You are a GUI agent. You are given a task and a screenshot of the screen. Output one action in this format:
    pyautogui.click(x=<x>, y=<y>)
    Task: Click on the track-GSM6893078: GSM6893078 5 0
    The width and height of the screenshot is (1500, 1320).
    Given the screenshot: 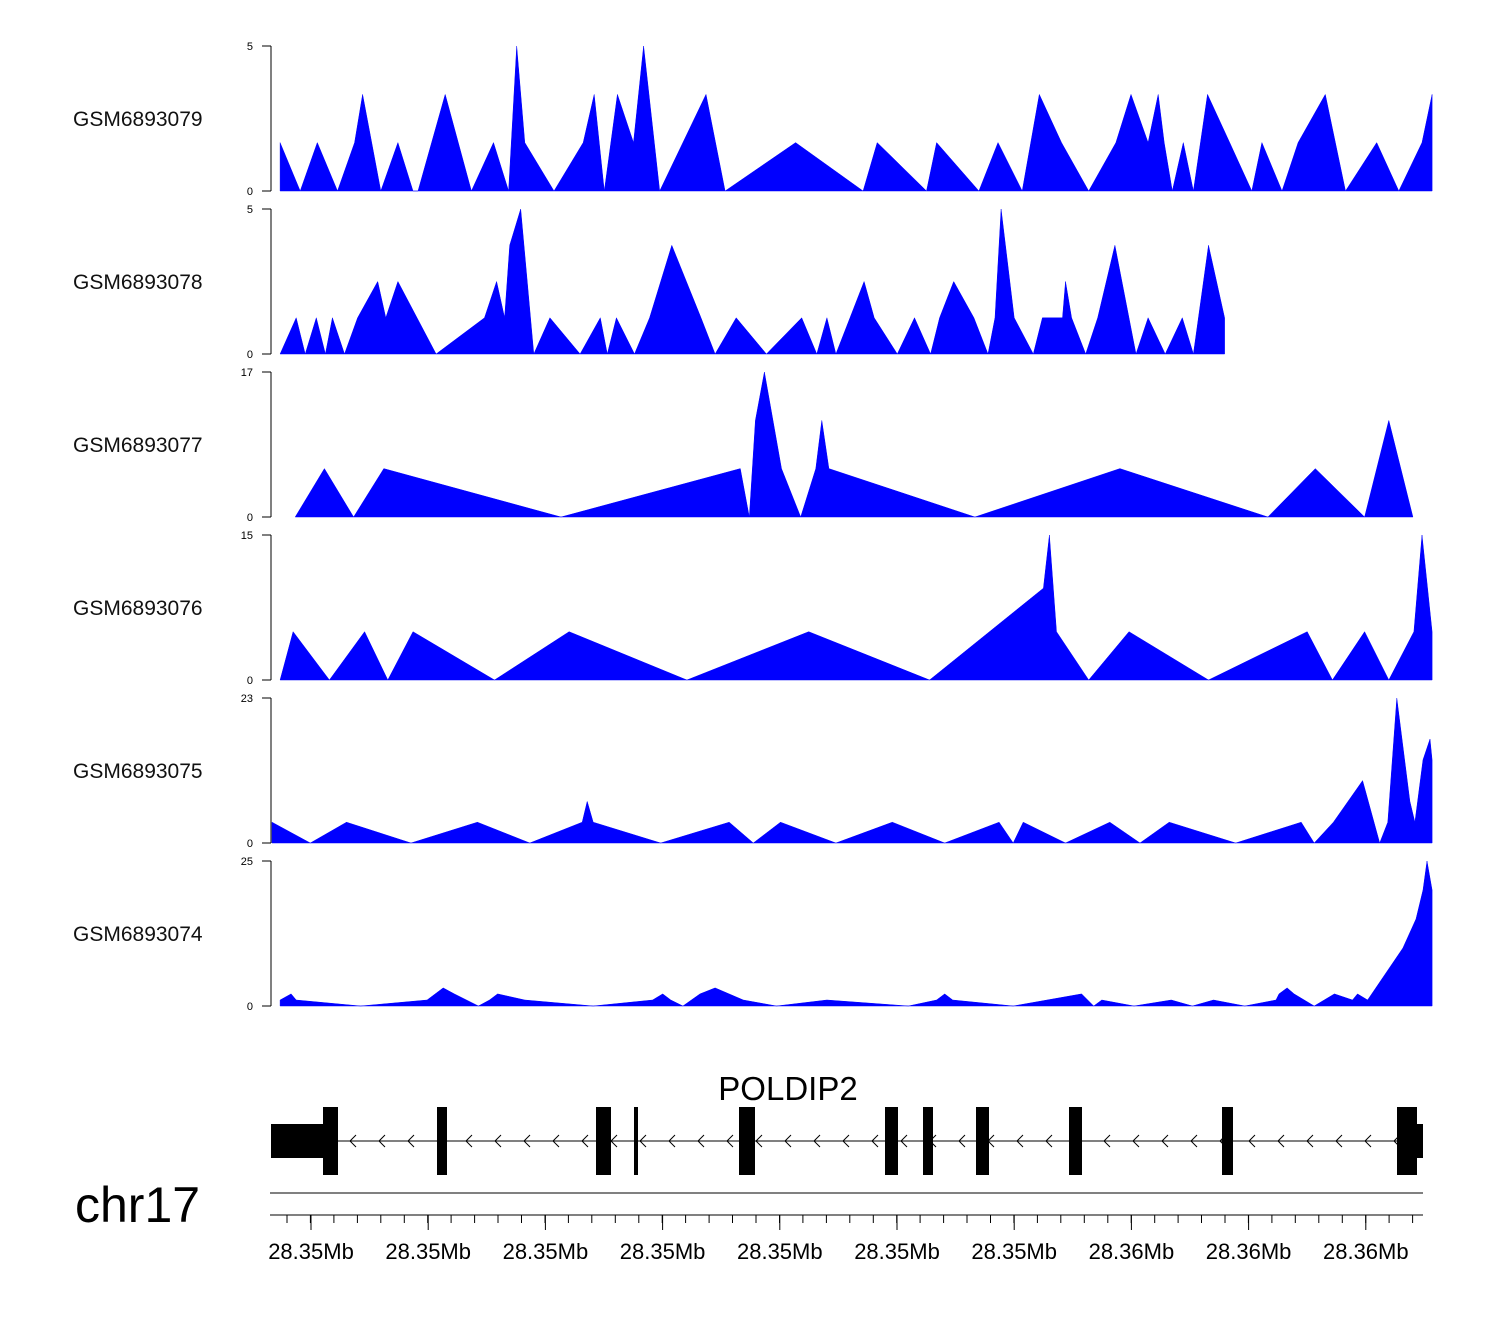 What is the action you would take?
    pyautogui.click(x=649, y=282)
    